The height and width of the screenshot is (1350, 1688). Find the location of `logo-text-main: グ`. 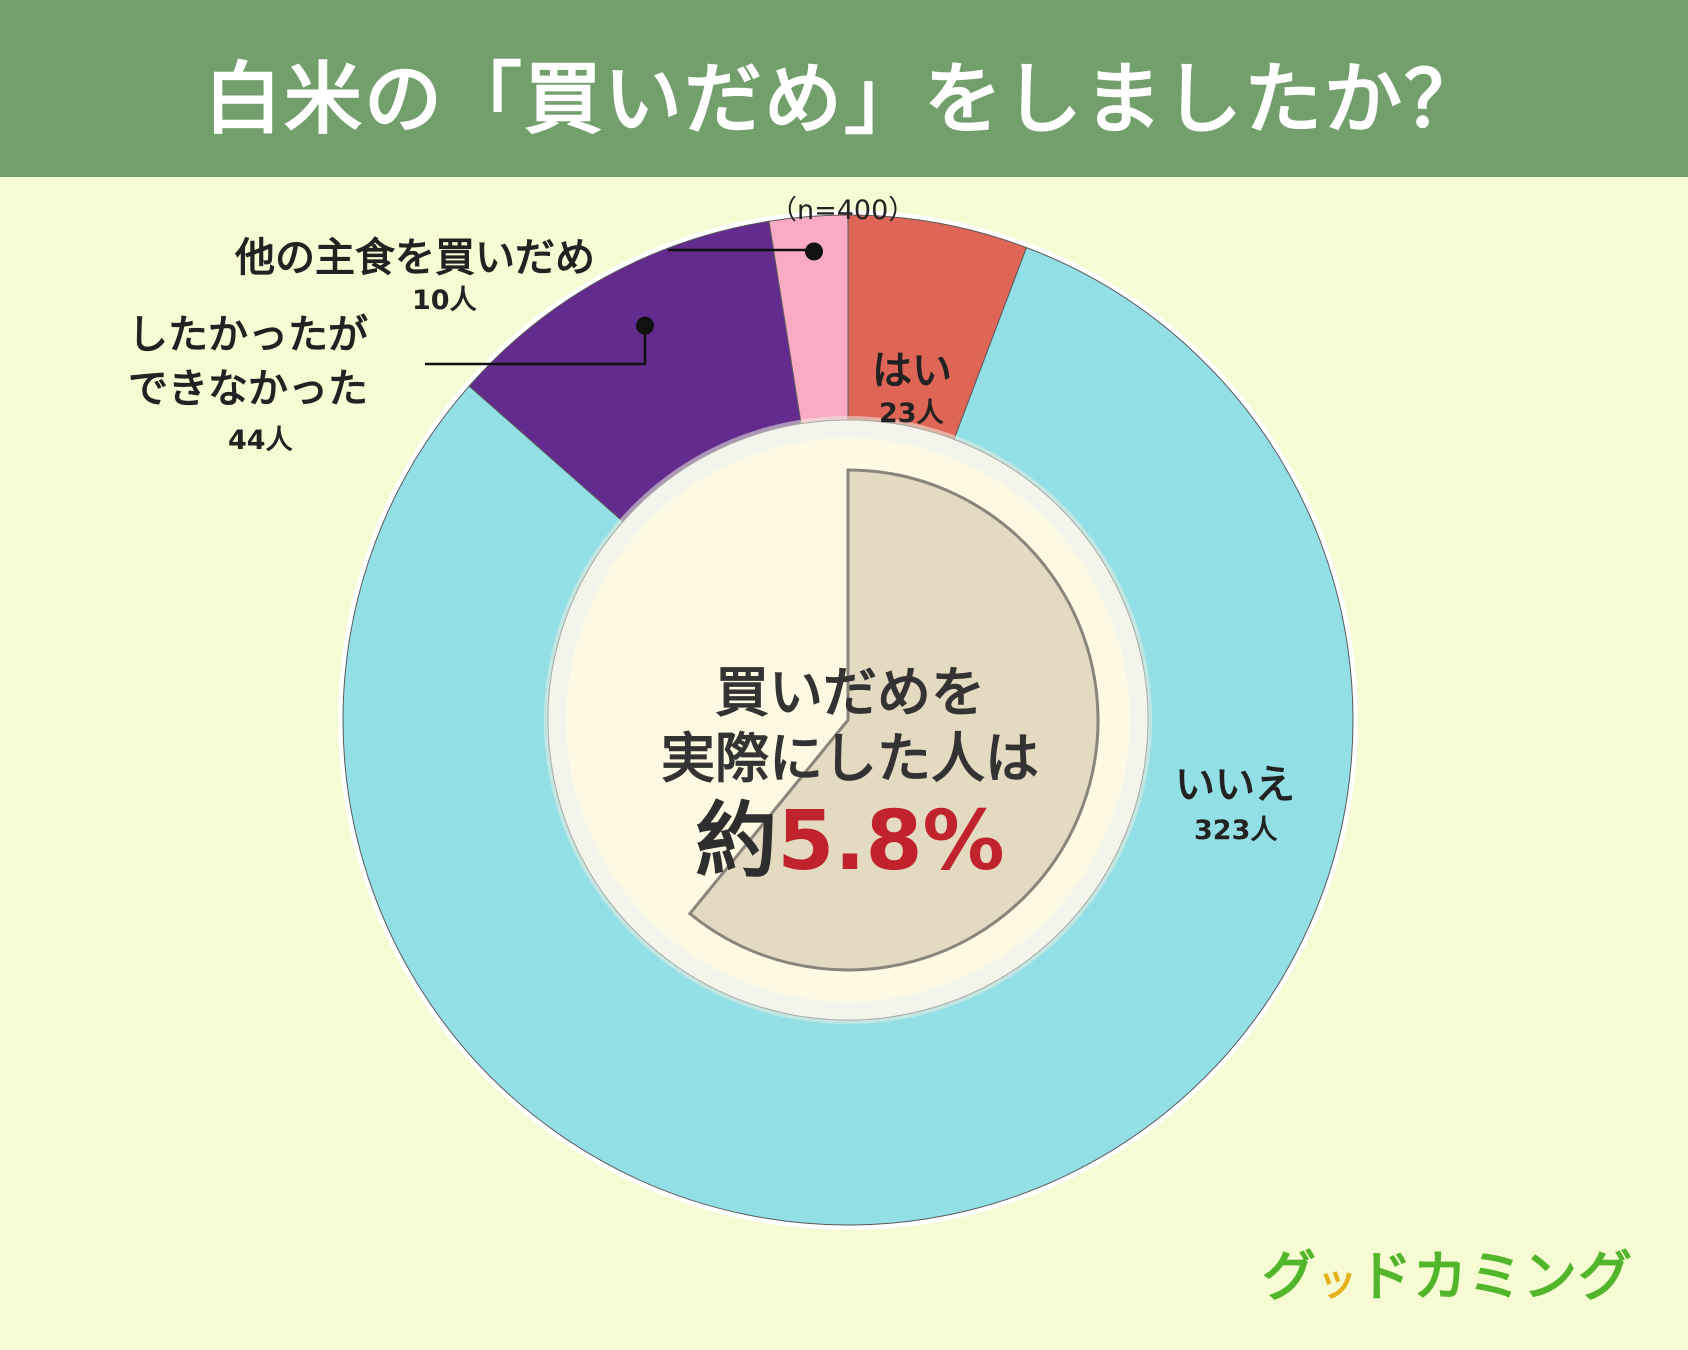

logo-text-main: グ is located at coordinates (1289, 1276).